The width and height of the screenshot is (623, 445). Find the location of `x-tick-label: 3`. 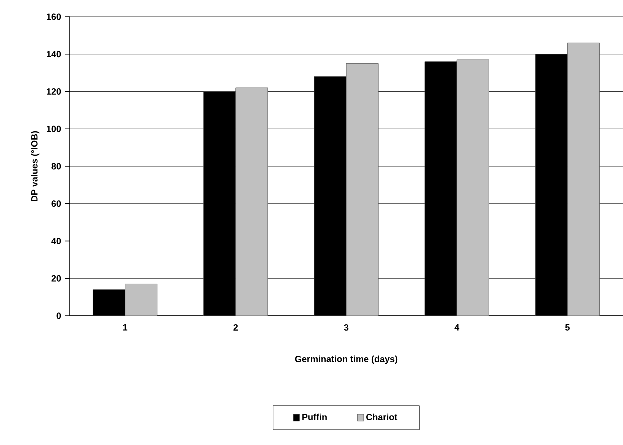

x-tick-label: 3 is located at coordinates (346, 327).